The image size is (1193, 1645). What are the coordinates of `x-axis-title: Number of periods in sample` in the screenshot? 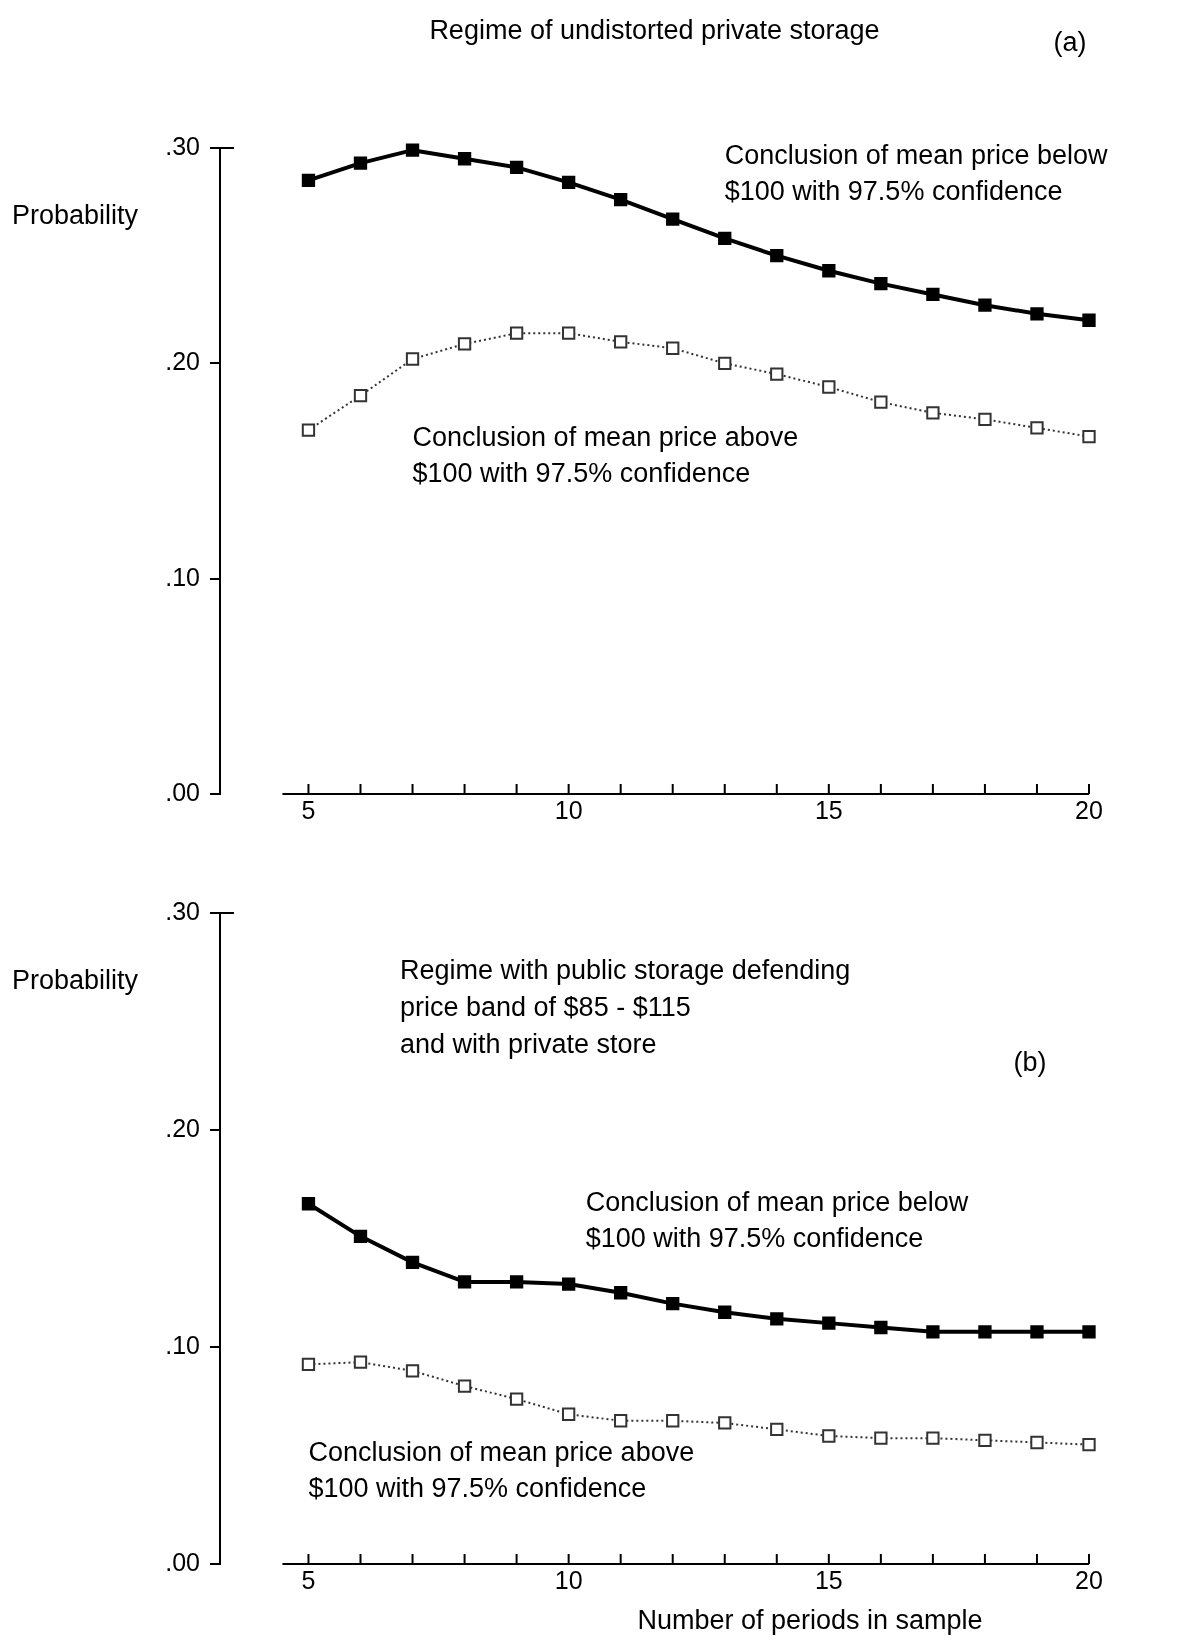 It's located at (810, 1619).